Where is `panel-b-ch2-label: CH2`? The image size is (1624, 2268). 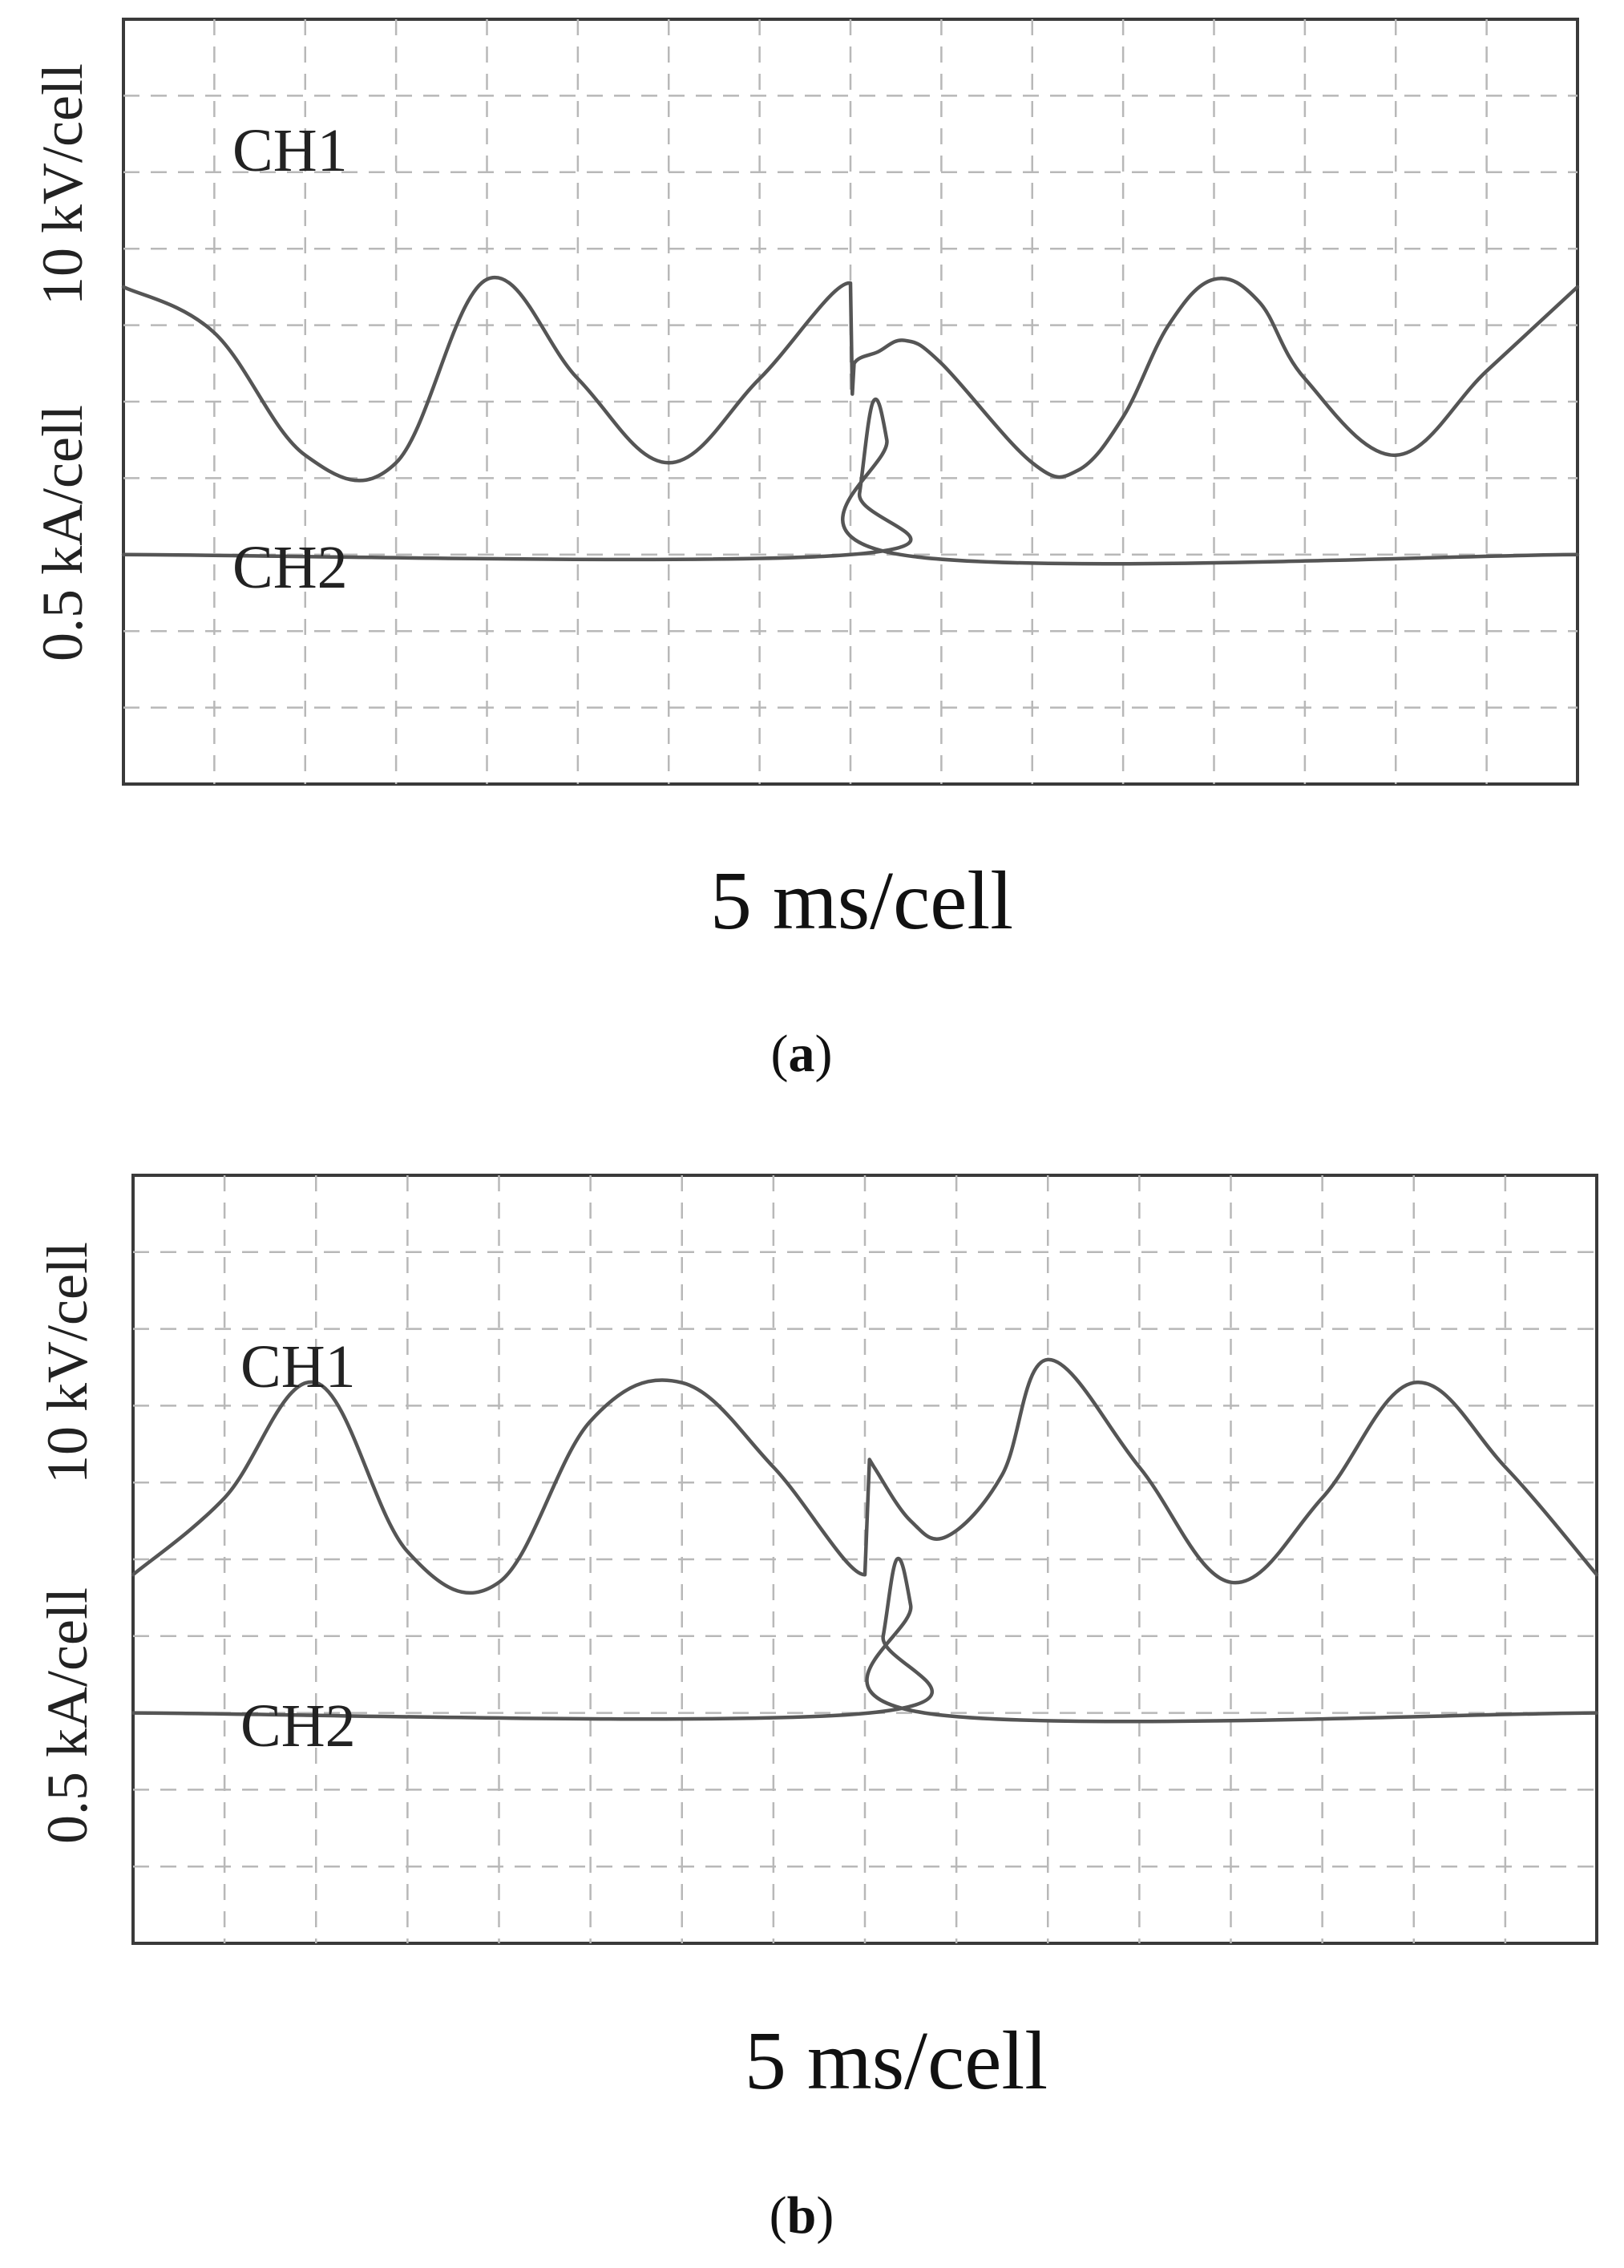 panel-b-ch2-label: CH2 is located at coordinates (298, 1726).